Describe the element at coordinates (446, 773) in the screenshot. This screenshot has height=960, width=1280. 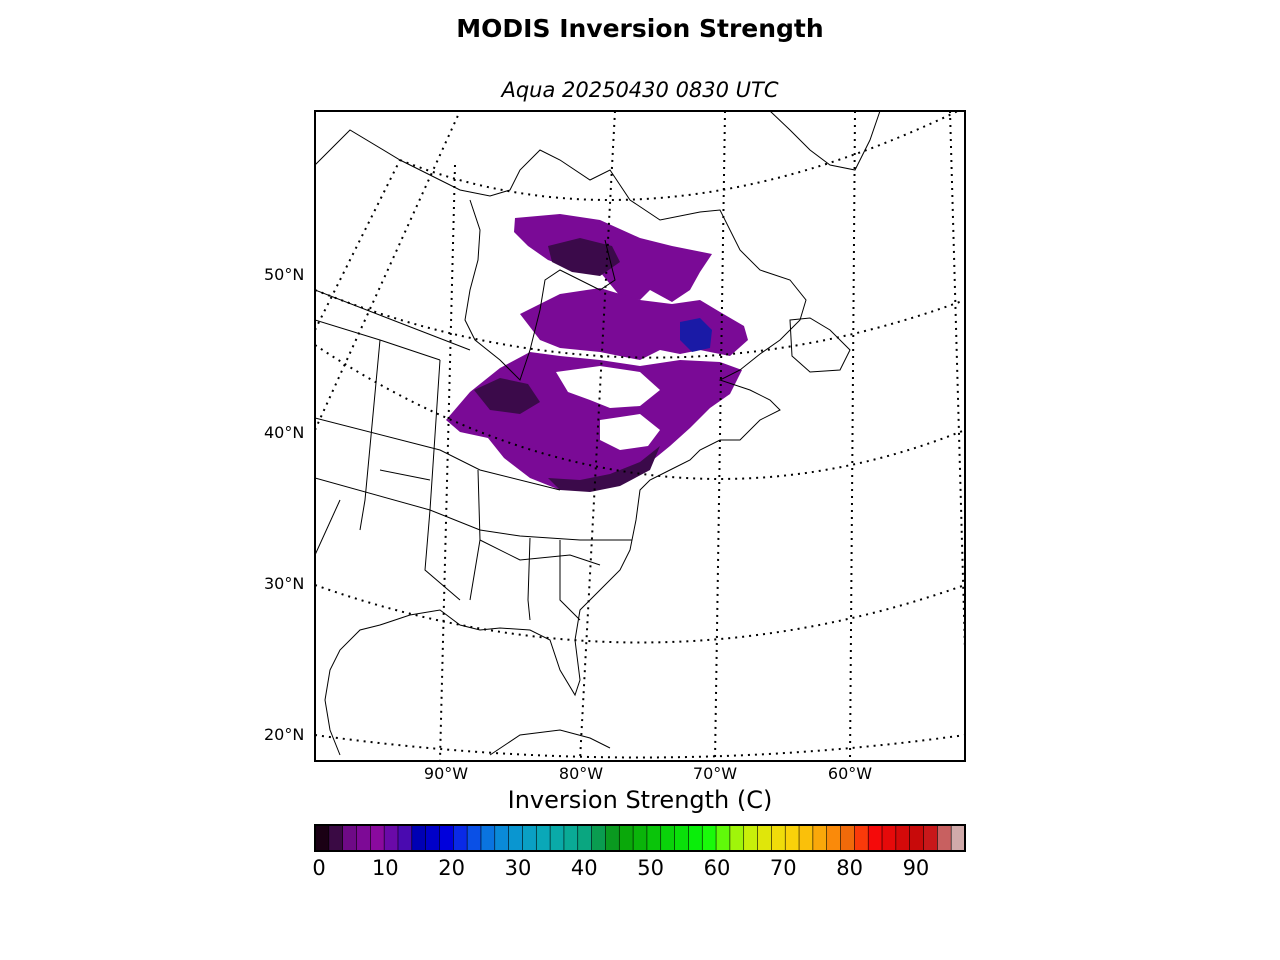
I see `lon-label-90w: 90°W` at that location.